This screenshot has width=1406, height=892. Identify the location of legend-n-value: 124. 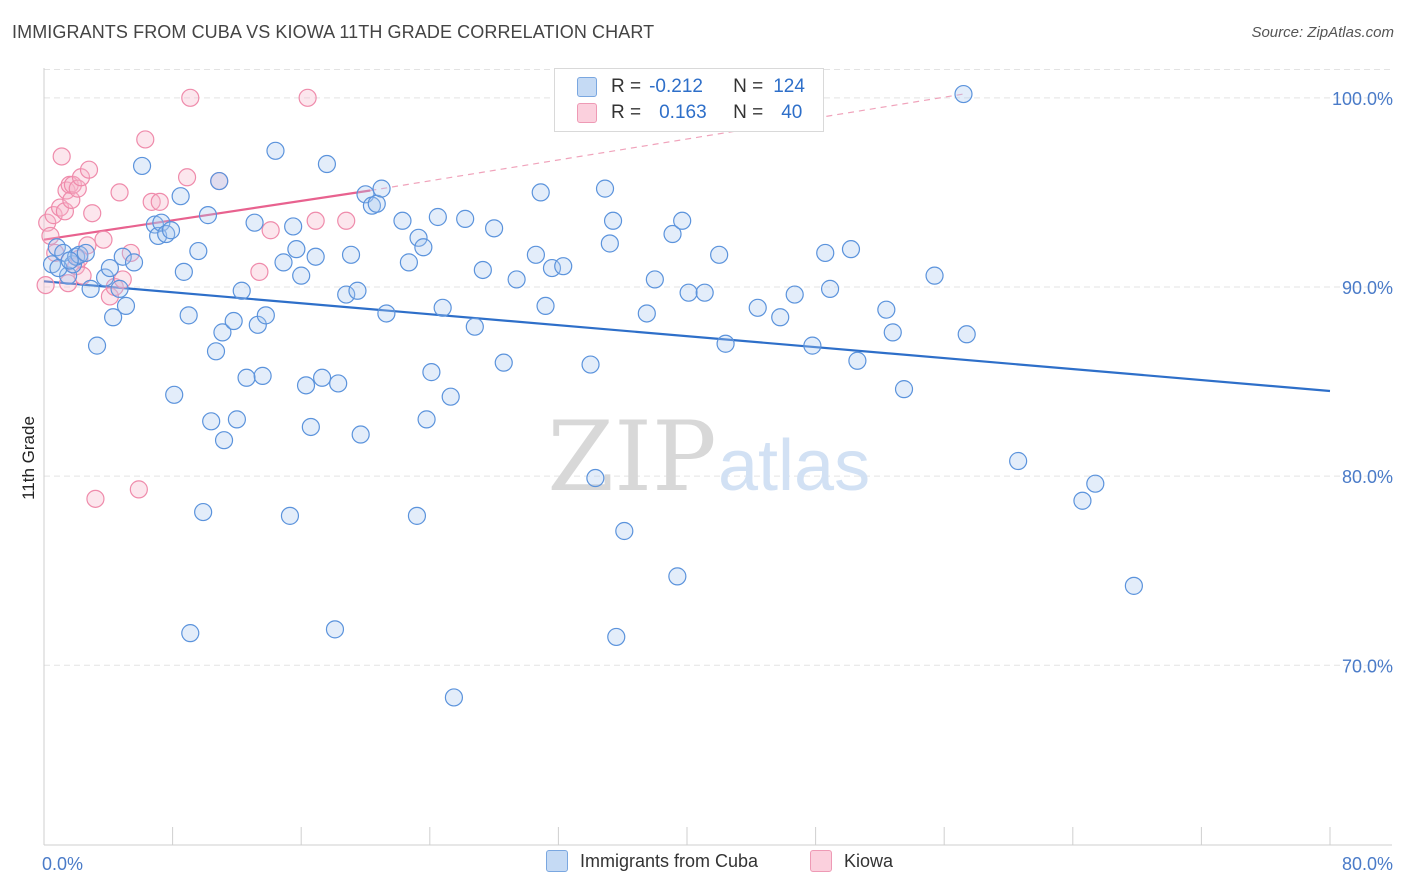
(789, 86).